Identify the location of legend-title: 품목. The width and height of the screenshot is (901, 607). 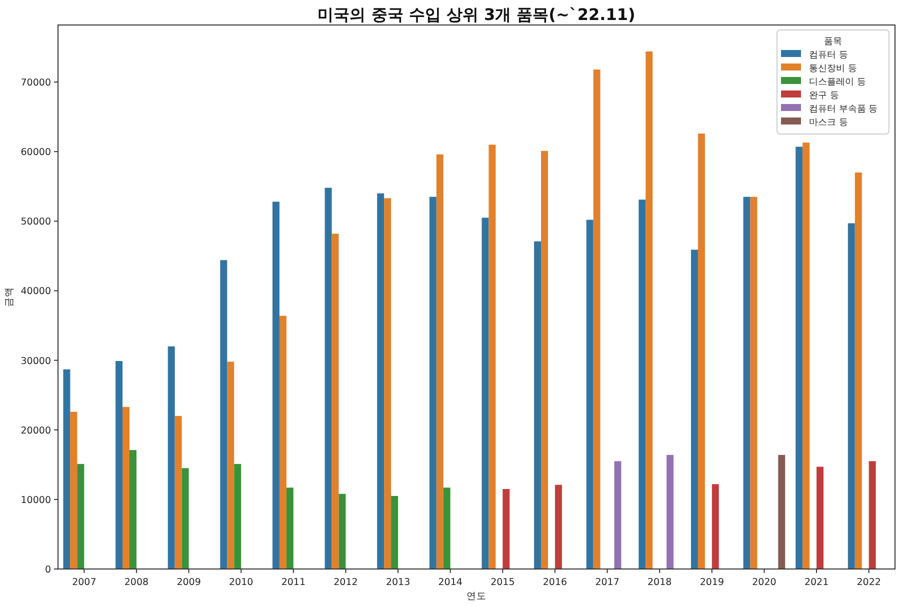
(833, 42).